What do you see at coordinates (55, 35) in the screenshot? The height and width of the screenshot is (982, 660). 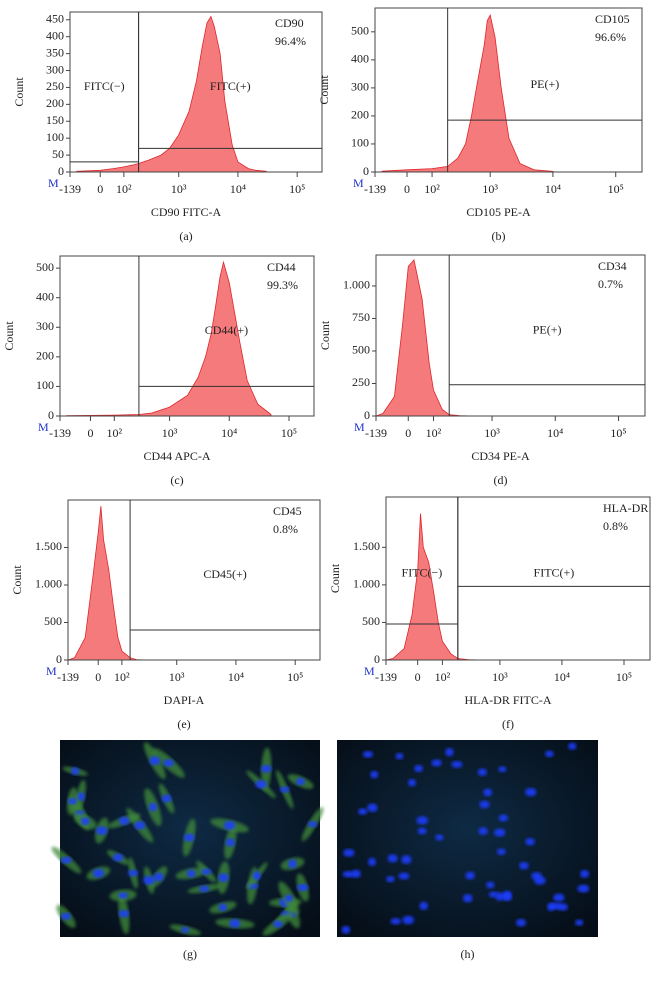 I see `y-tick-label: 400` at bounding box center [55, 35].